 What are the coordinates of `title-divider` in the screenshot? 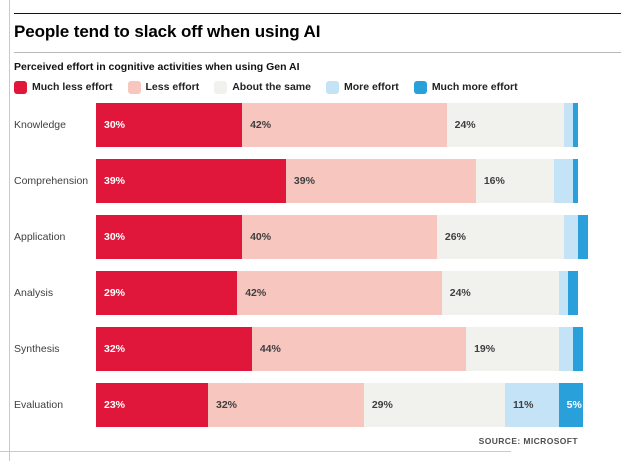 It's located at (317, 52).